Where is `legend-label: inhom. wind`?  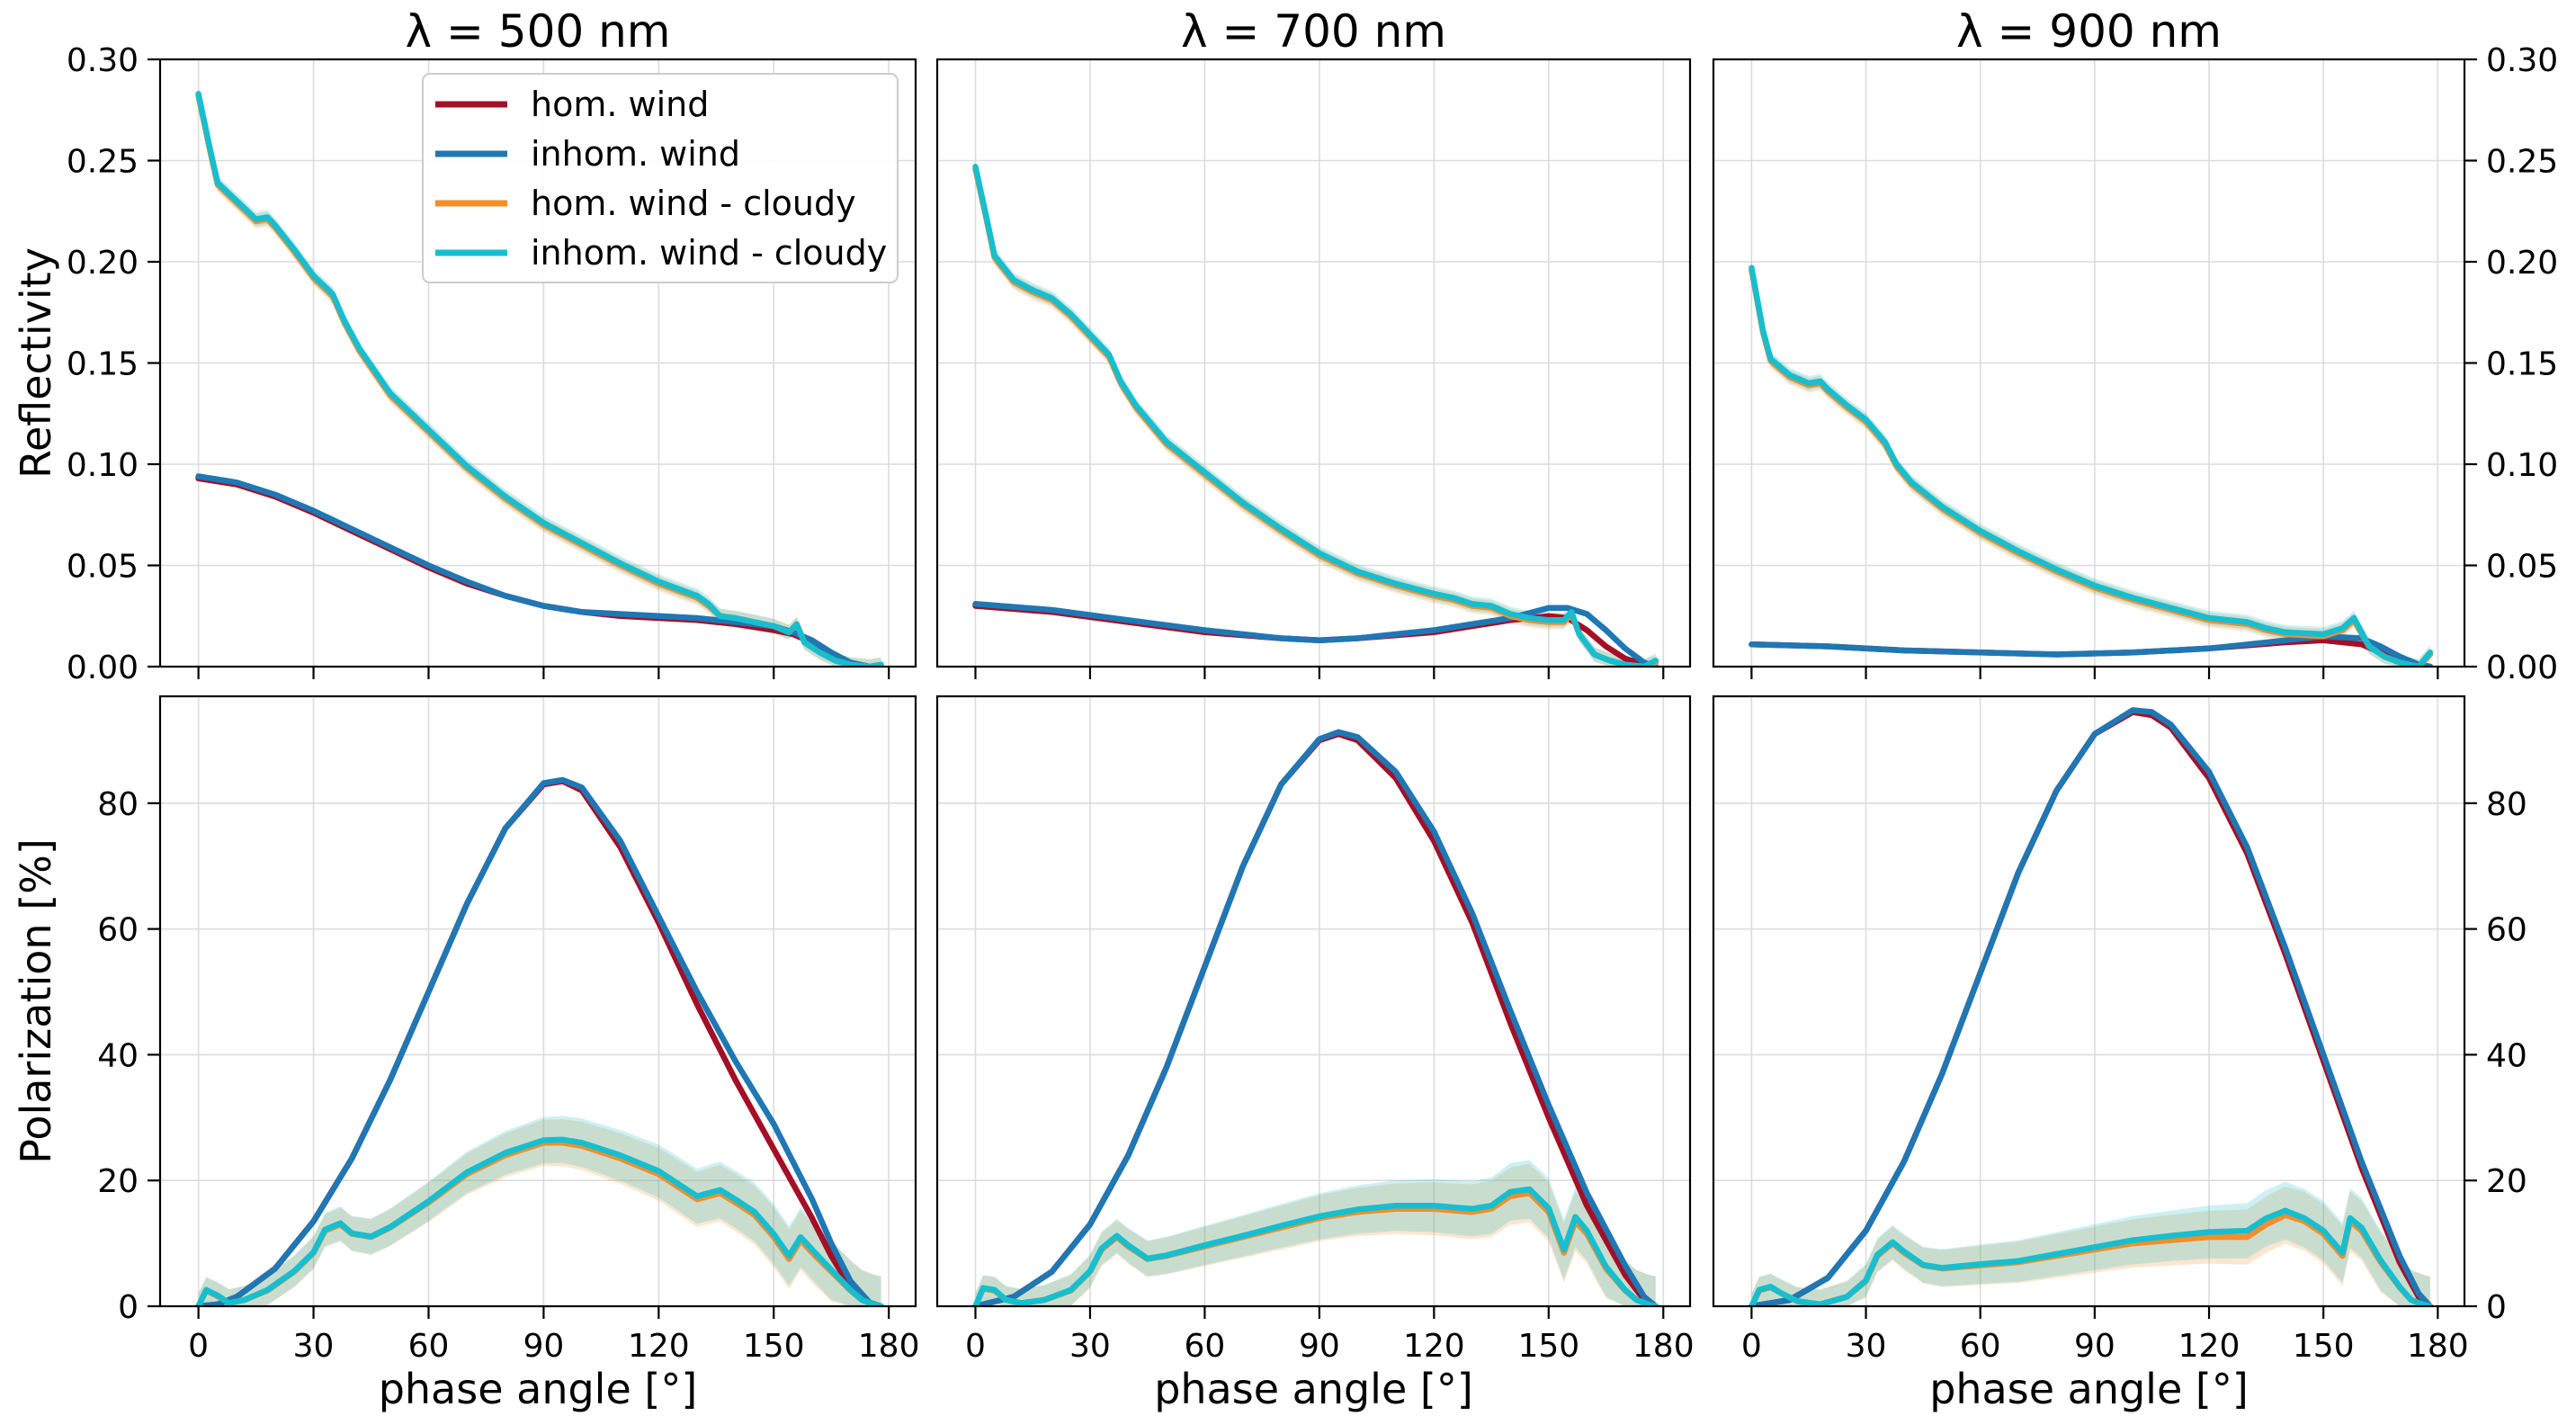 legend-label: inhom. wind is located at coordinates (635, 154).